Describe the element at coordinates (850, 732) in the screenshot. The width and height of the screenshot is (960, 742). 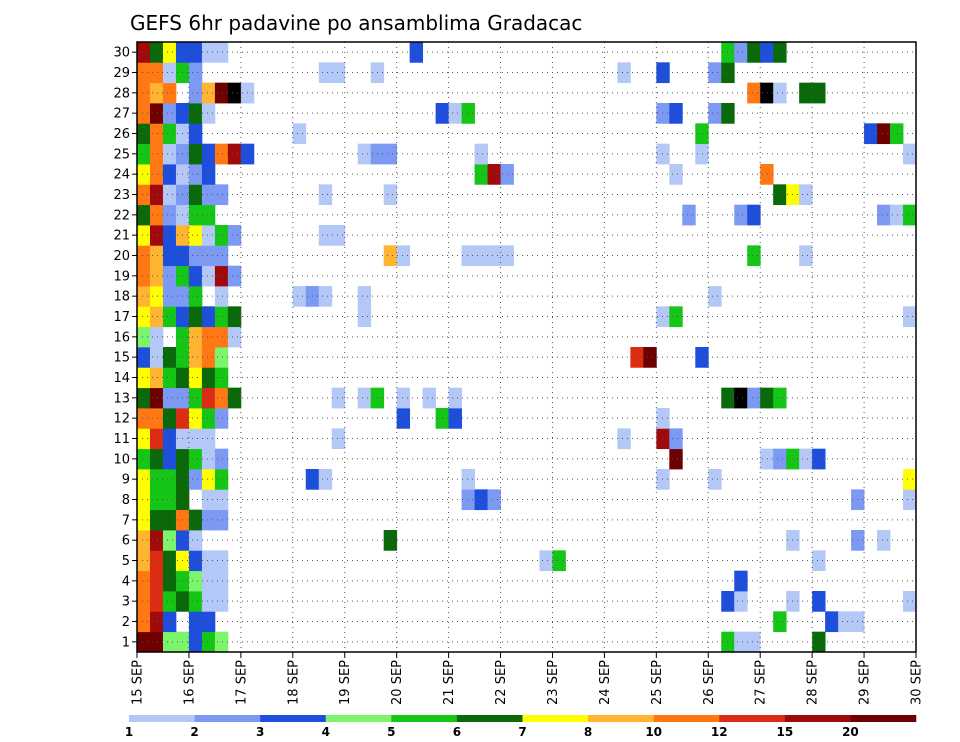
I see `colorbar-label: 20` at that location.